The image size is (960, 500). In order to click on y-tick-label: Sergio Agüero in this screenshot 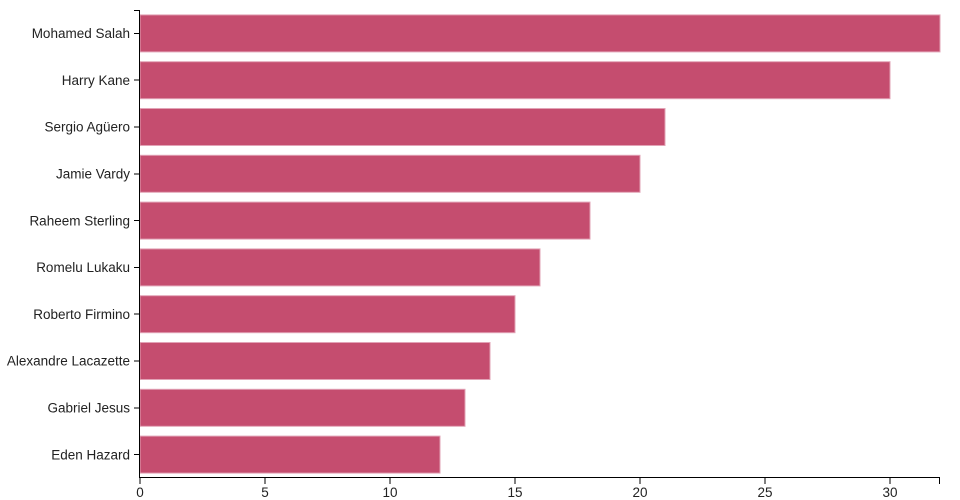, I will do `click(87, 127)`.